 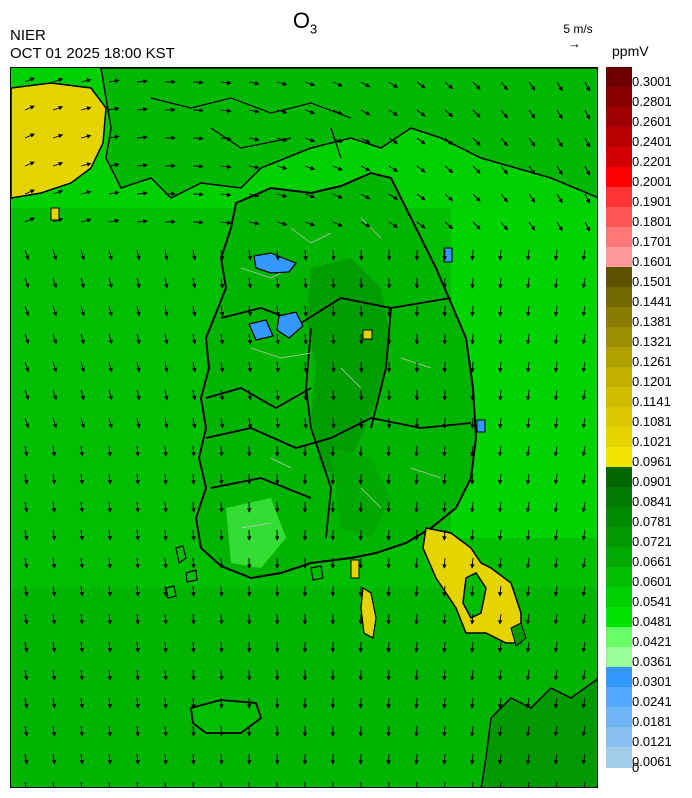 I want to click on wind-scale-arrow-icon: →, so click(x=574, y=43).